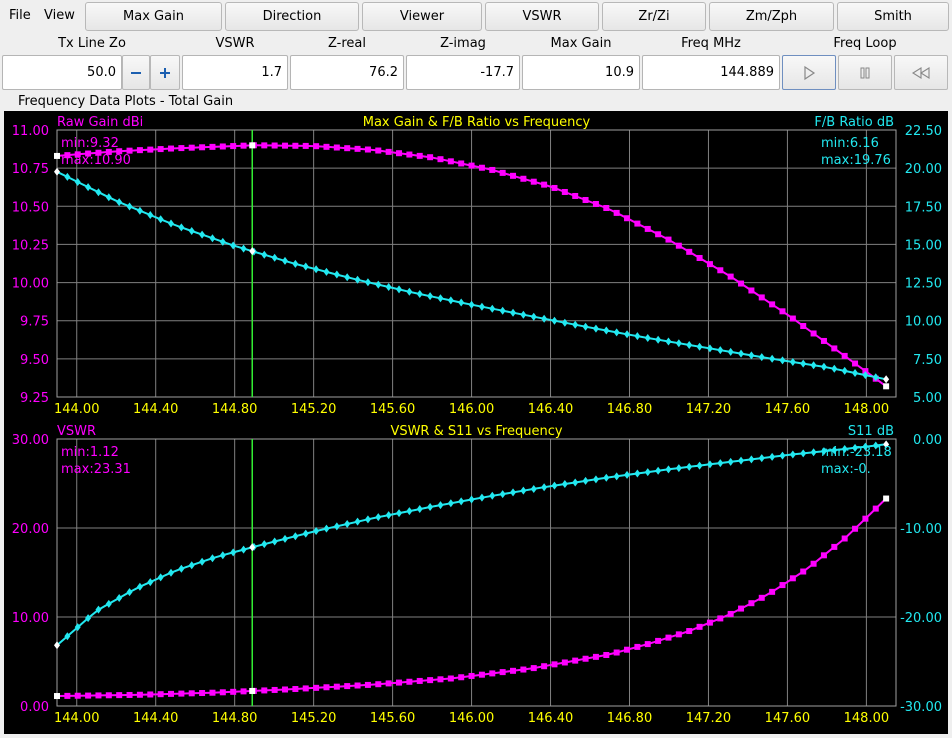 This screenshot has height=738, width=952. What do you see at coordinates (34, 707) in the screenshot?
I see `left-tick-label: 0.00` at bounding box center [34, 707].